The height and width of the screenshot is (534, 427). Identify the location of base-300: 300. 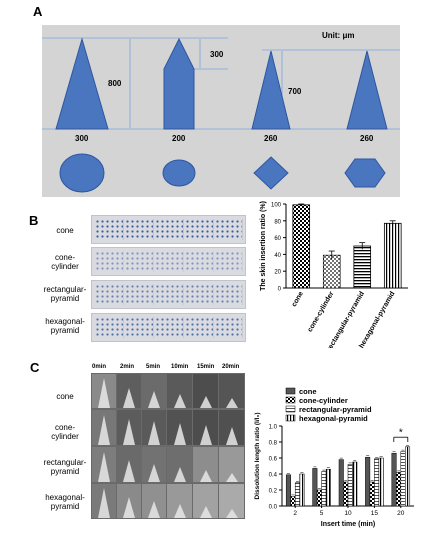
(82, 138).